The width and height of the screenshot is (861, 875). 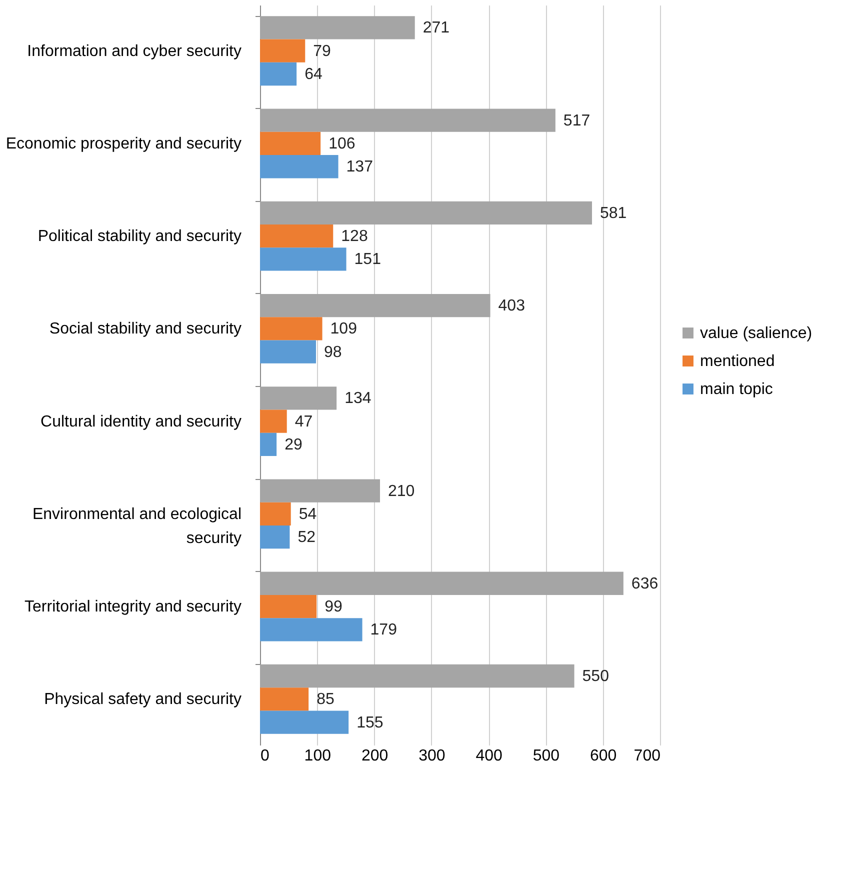 I want to click on data-label: 79, so click(x=322, y=51).